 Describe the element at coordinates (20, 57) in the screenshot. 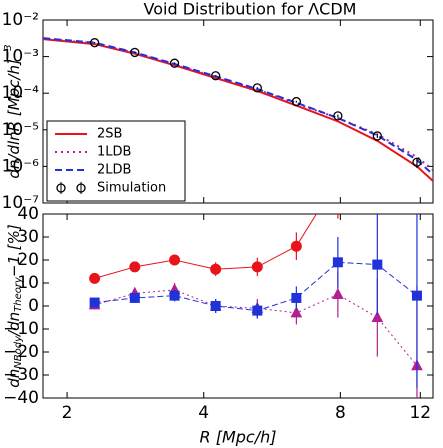

I see `y-tick-label: 10⁻³` at that location.